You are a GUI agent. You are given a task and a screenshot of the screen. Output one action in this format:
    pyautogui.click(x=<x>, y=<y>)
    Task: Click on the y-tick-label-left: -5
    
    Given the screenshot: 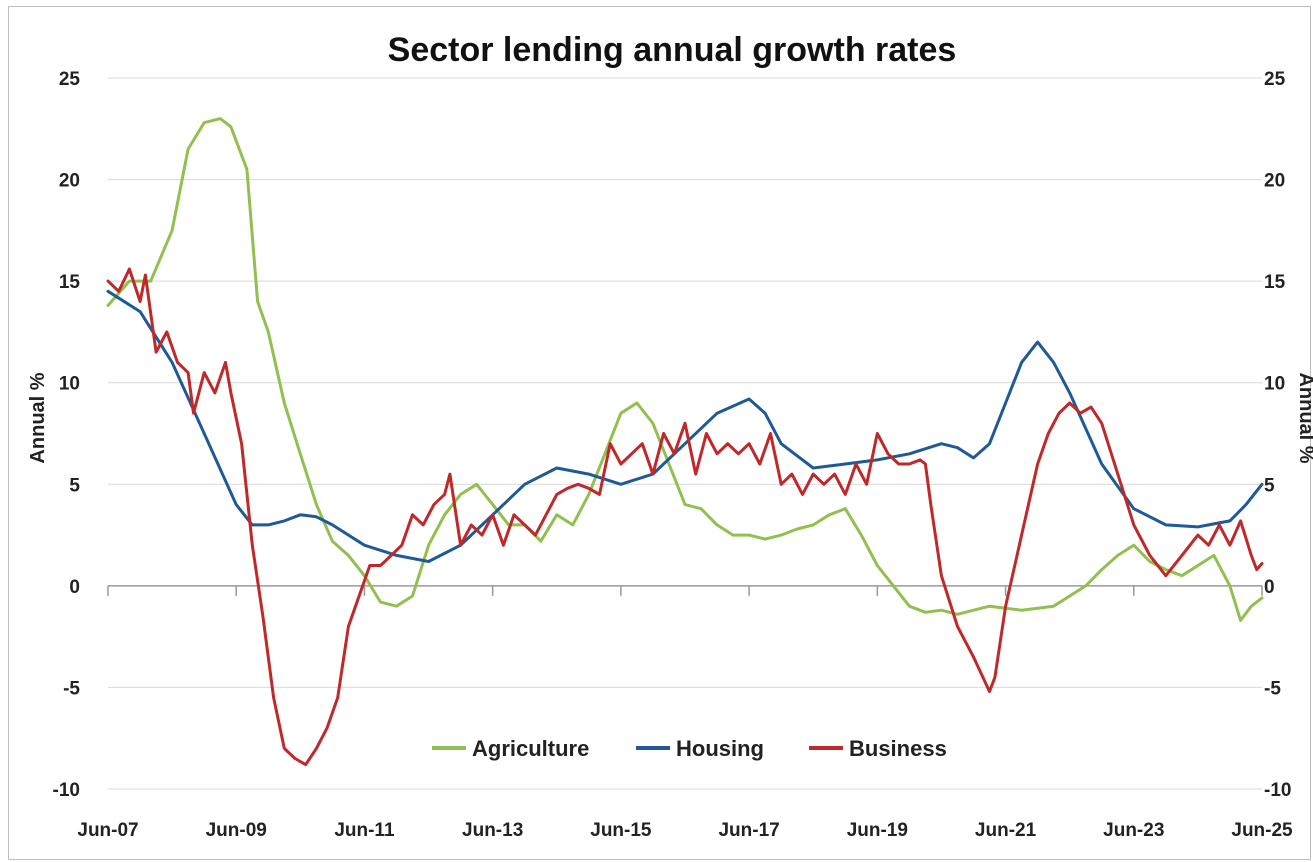 What is the action you would take?
    pyautogui.click(x=71, y=688)
    